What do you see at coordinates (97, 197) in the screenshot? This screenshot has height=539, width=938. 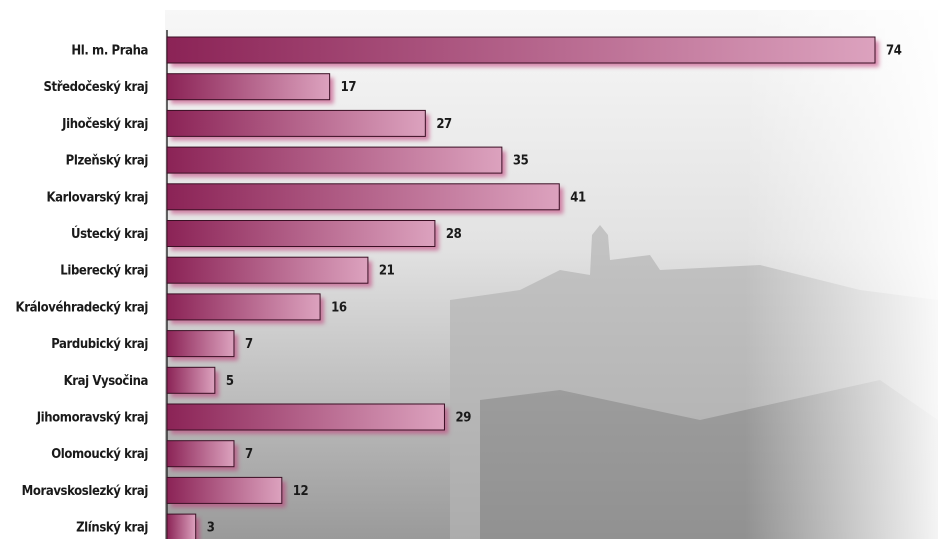 I see `y-tick-label: Karlovarský kraj` at bounding box center [97, 197].